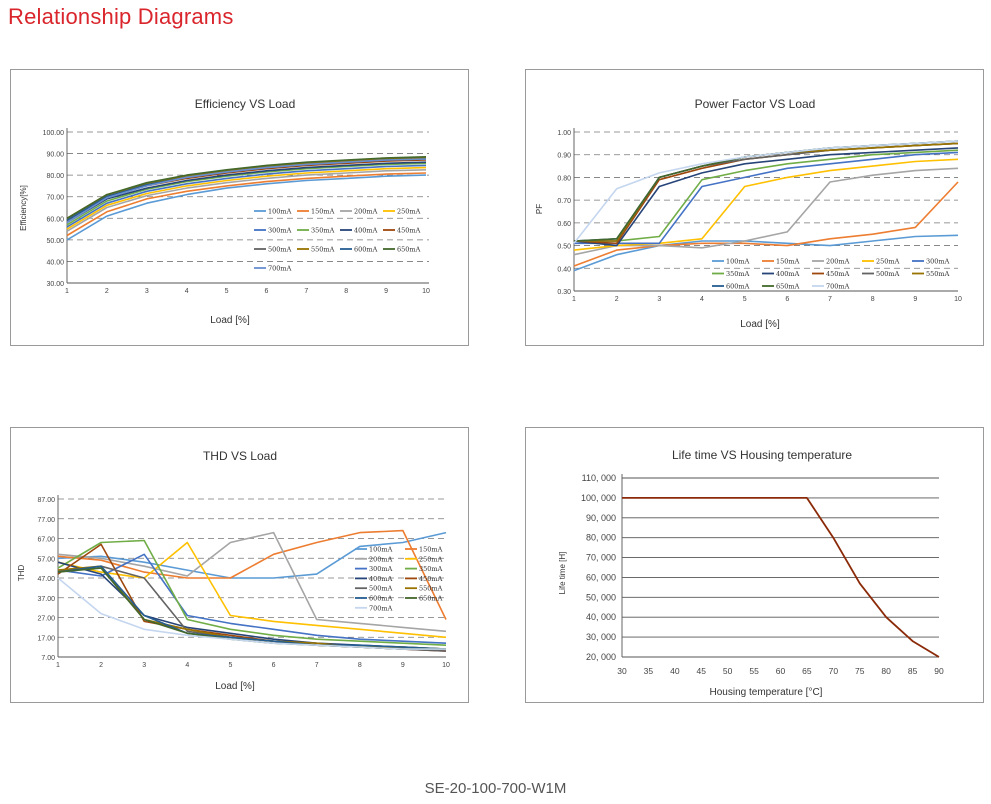 This screenshot has height=804, width=991. I want to click on y-tick-label: 60.00, so click(55, 219).